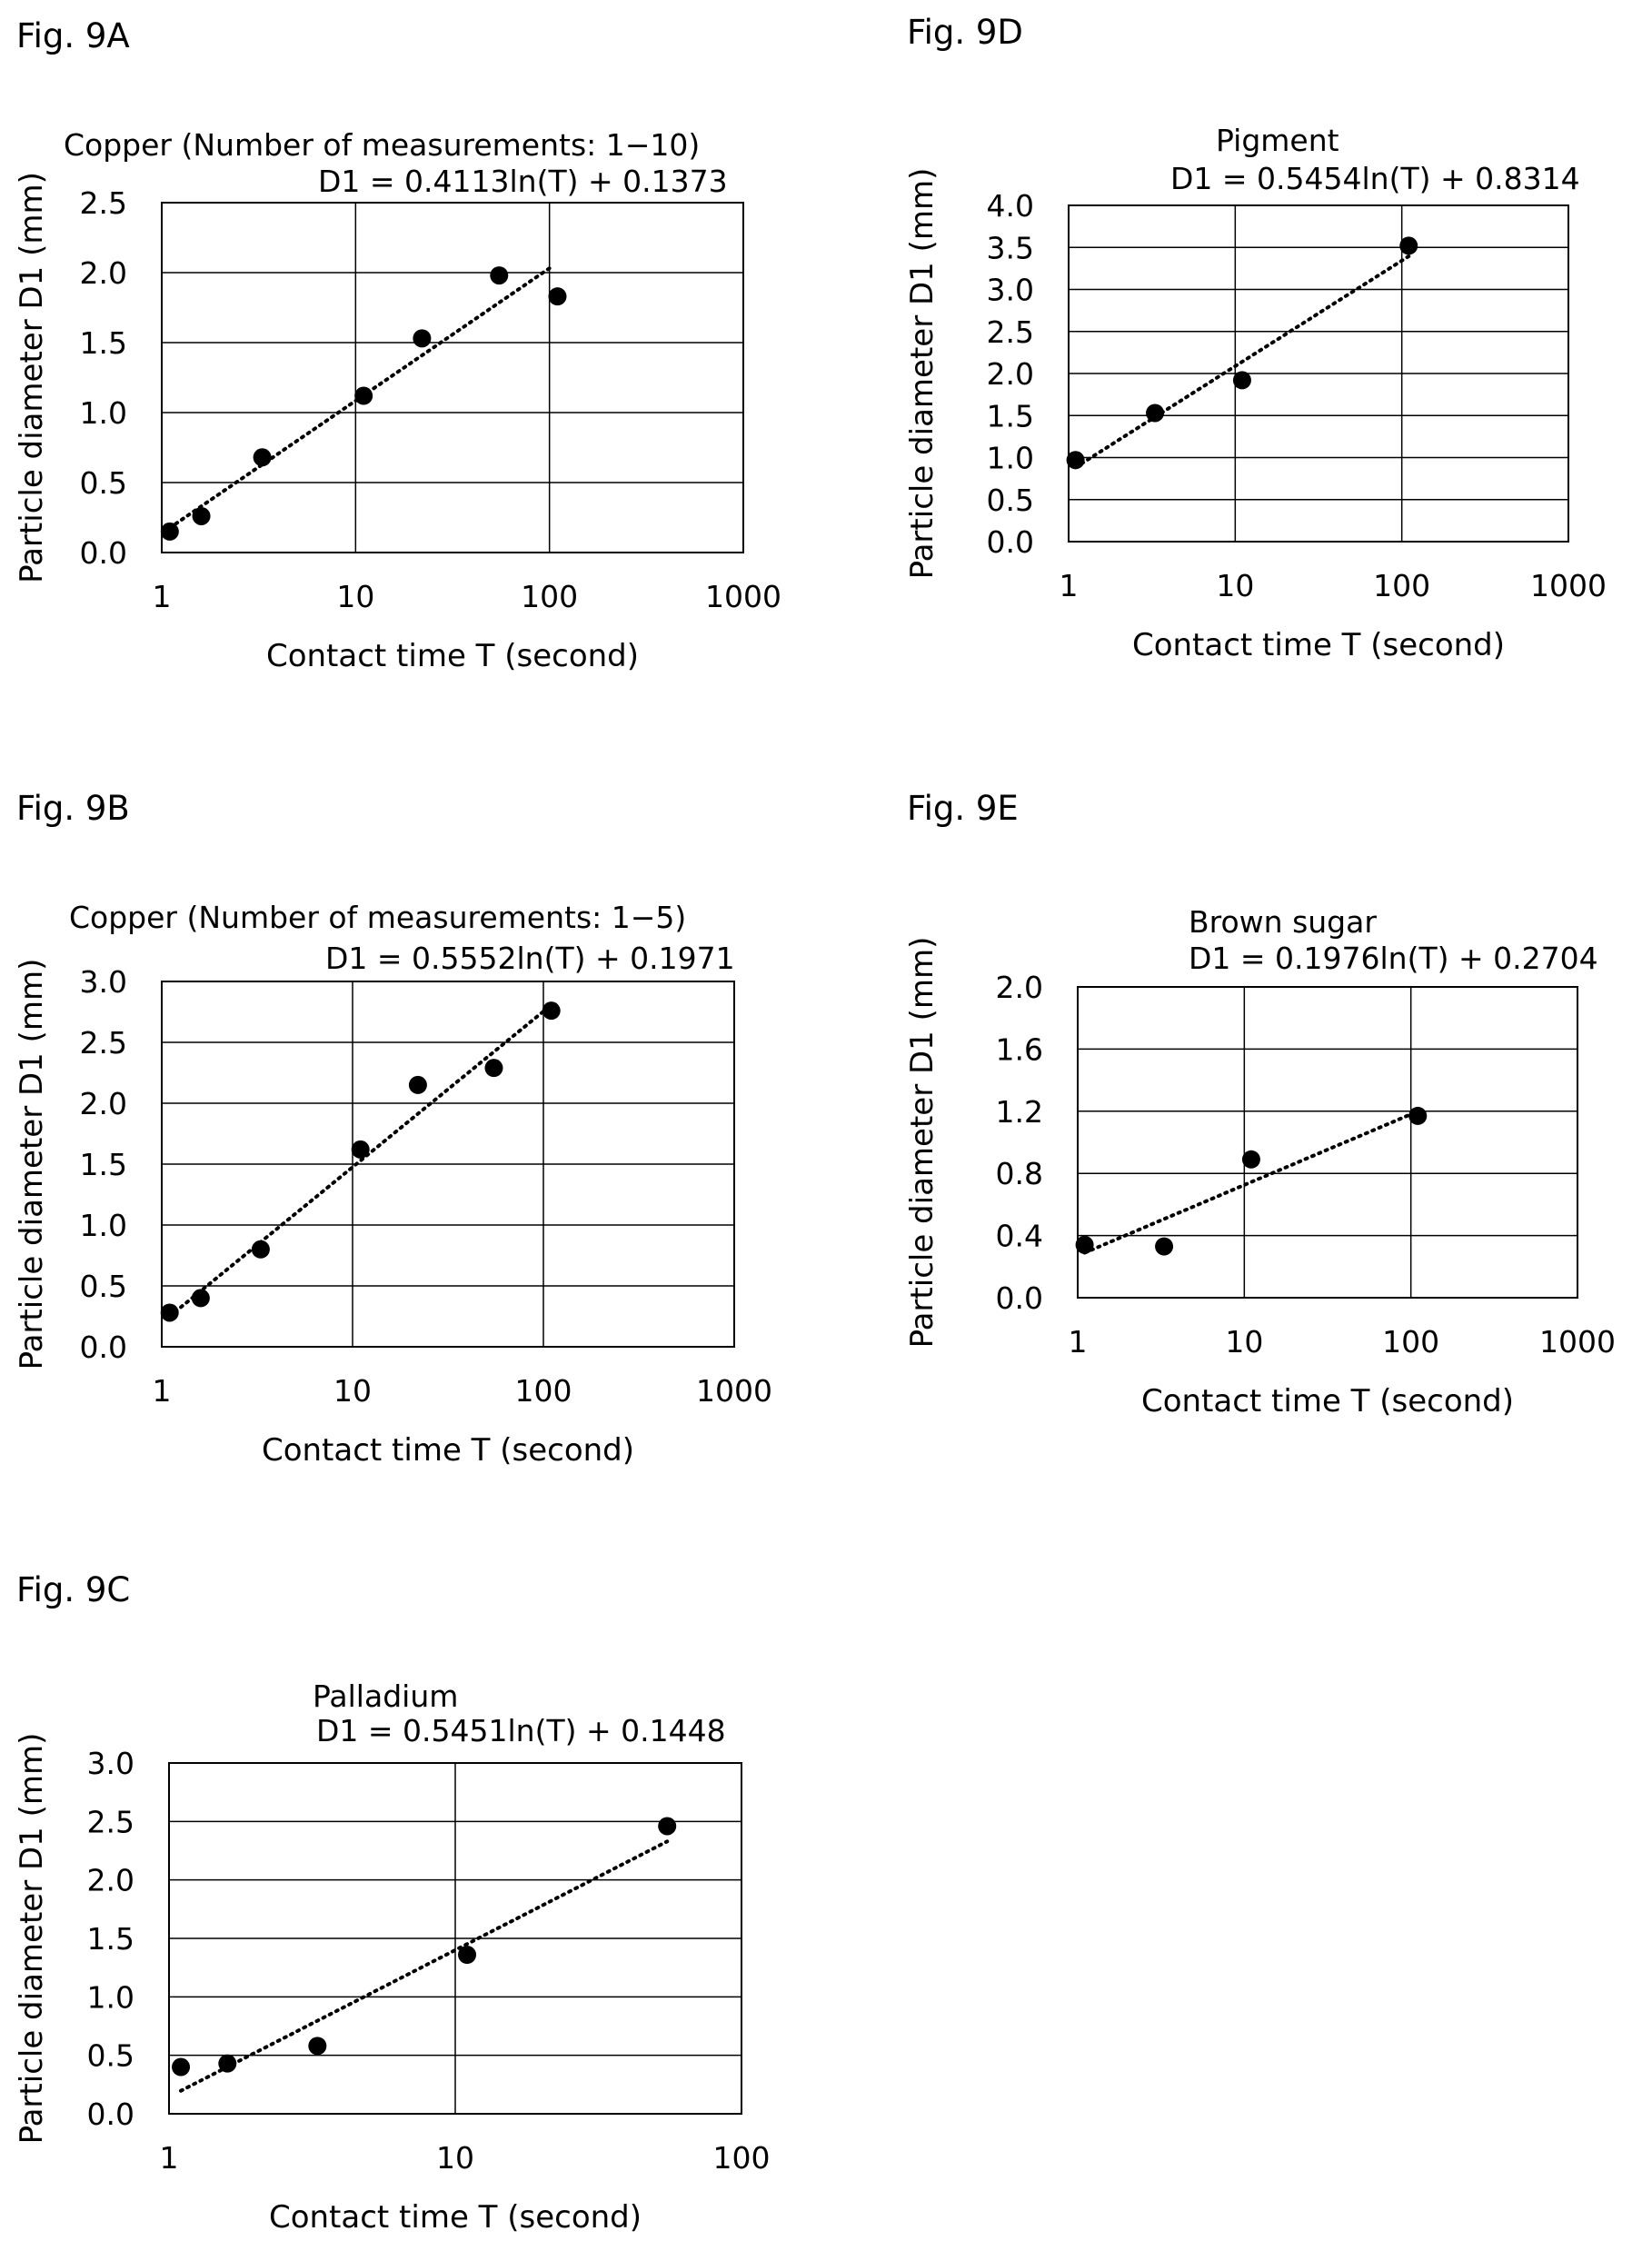 This screenshot has width=1652, height=2261. Describe the element at coordinates (1283, 922) in the screenshot. I see `chart-title: Brown sugar` at that location.